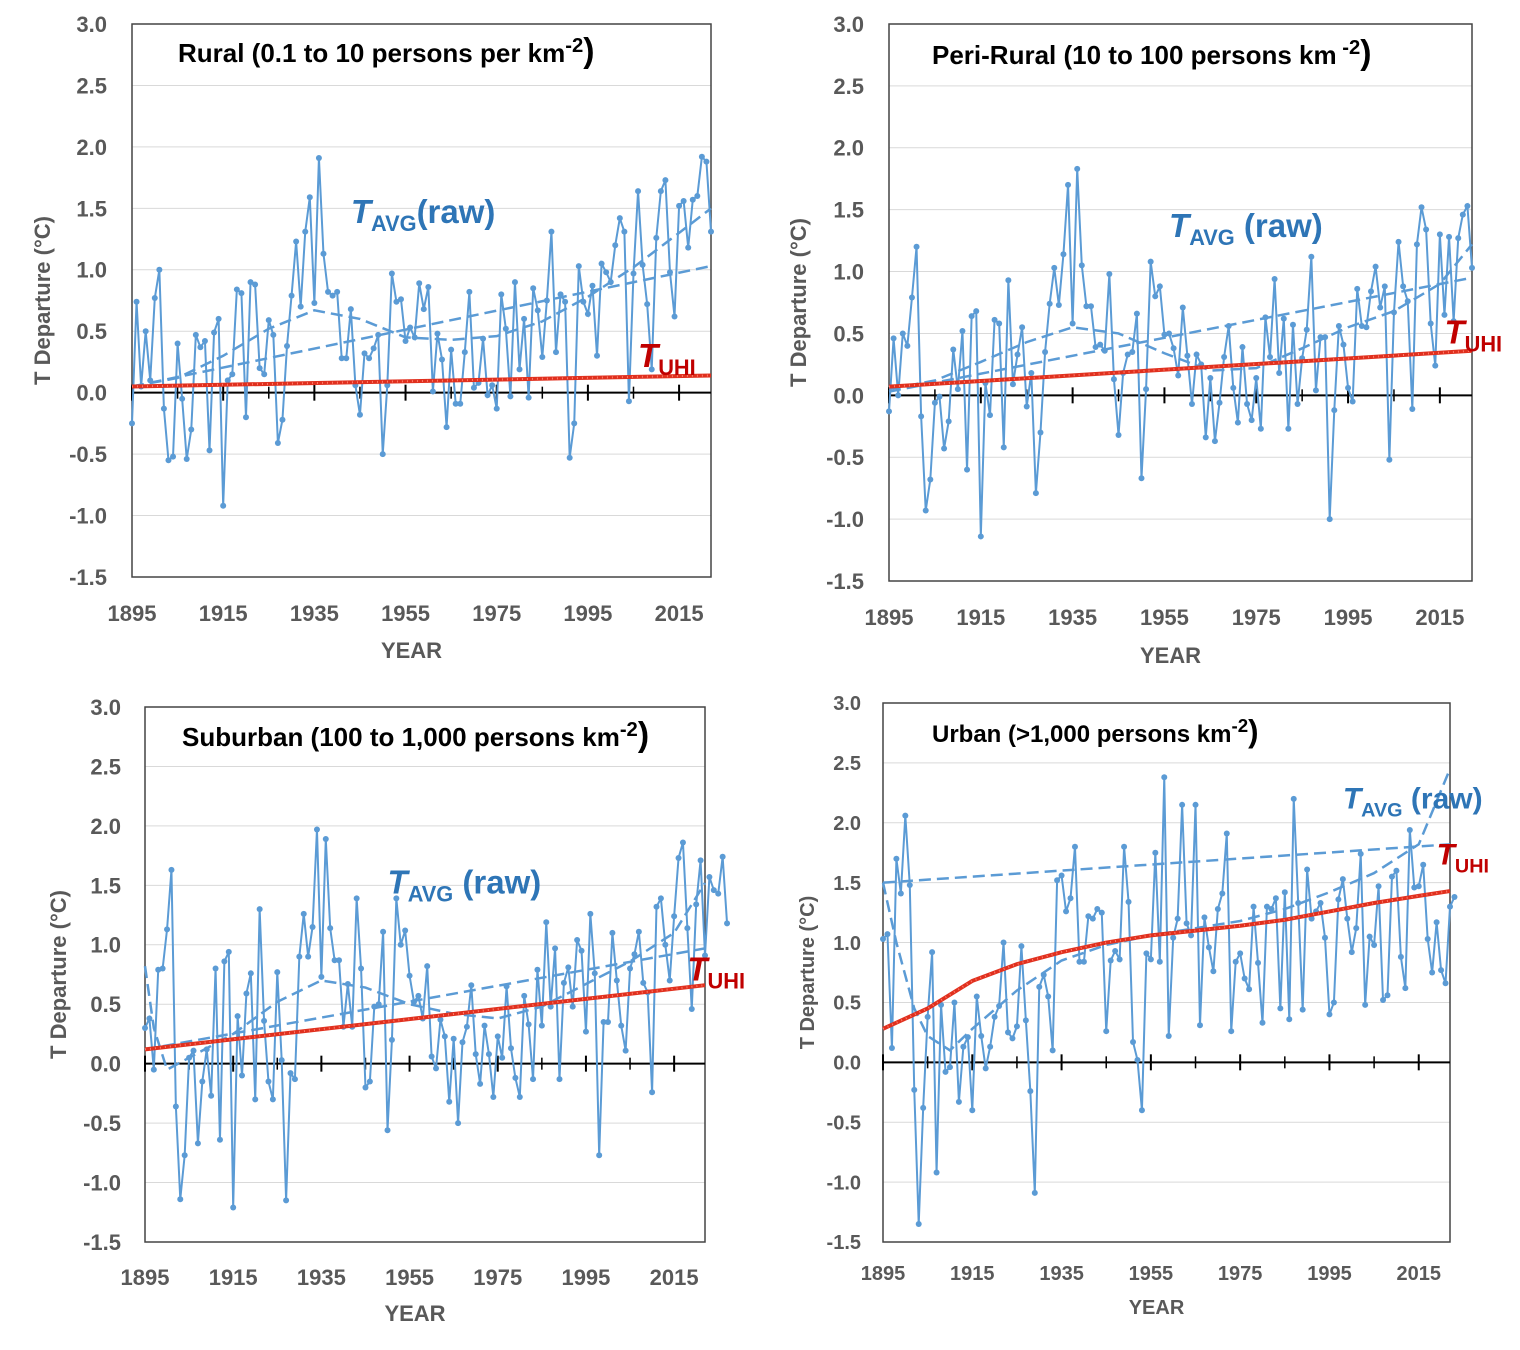  What do you see at coordinates (233, 1277) in the screenshot?
I see `x-tick-label: 1915` at bounding box center [233, 1277].